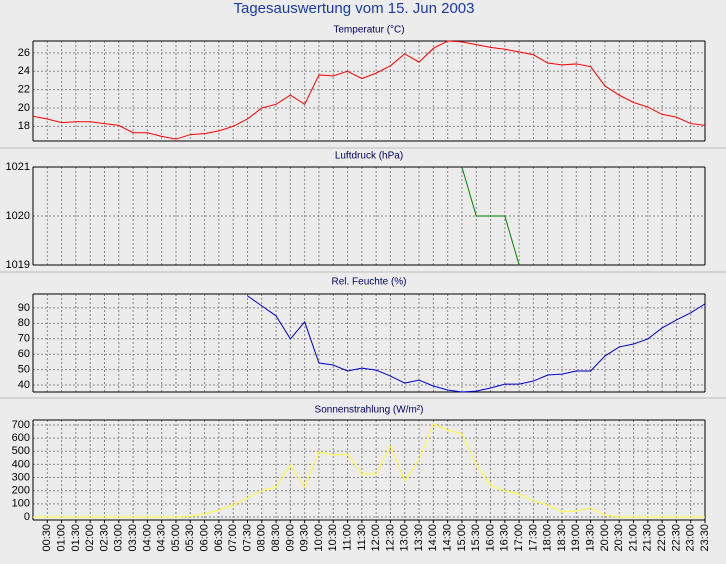 The width and height of the screenshot is (726, 564). What do you see at coordinates (390, 538) in the screenshot?
I see `x-tick-label: 12:30` at bounding box center [390, 538].